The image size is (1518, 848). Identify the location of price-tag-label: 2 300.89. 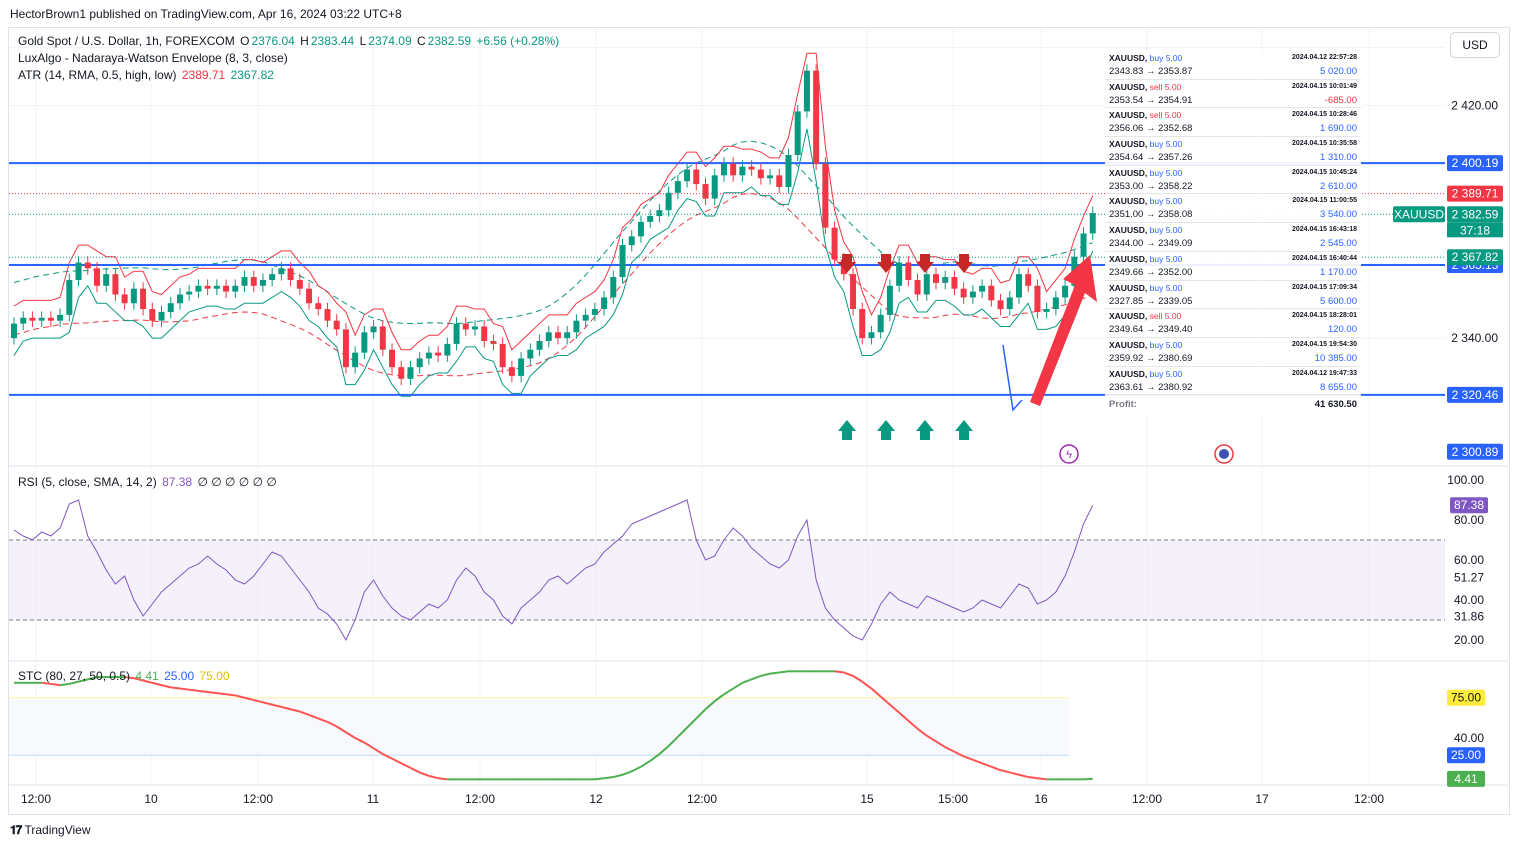
(1475, 452).